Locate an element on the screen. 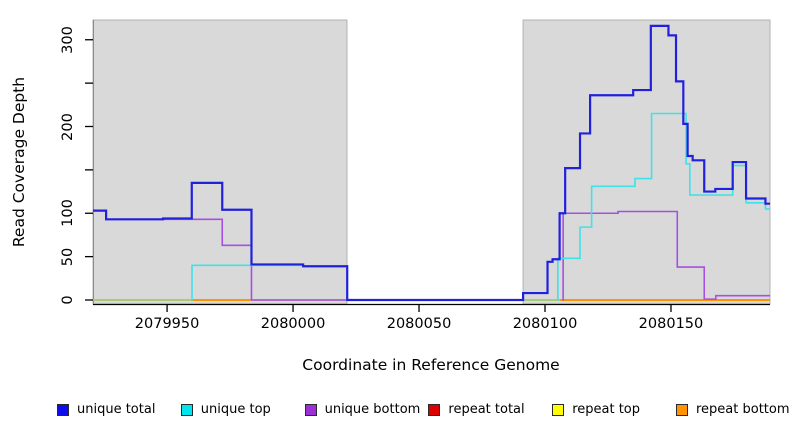  y-tick-label: 100 is located at coordinates (68, 213).